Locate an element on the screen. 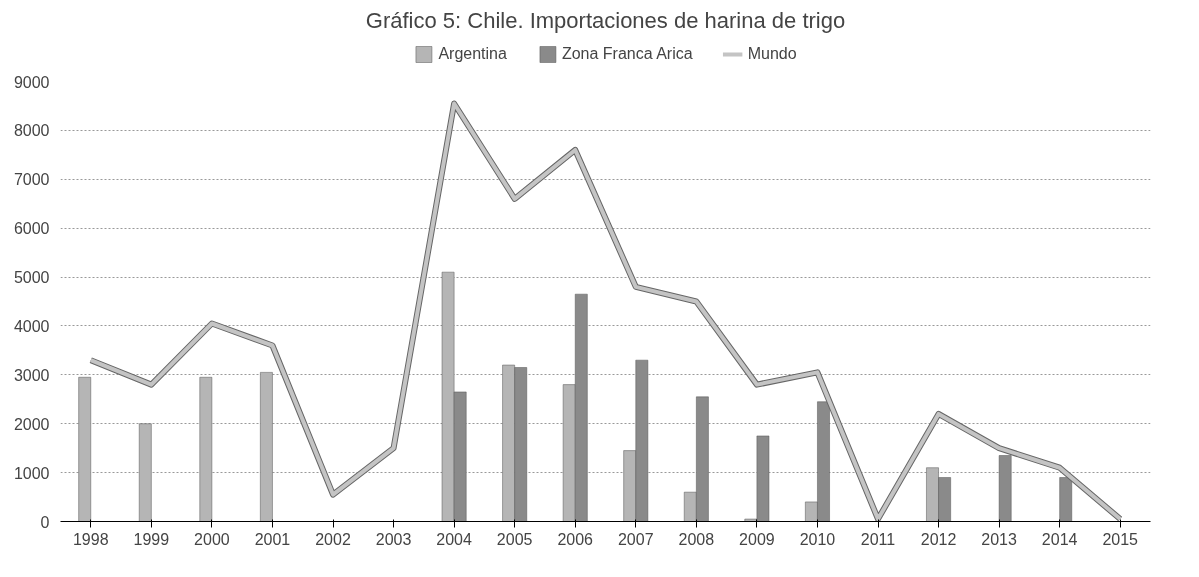  y-tick-label: 5000 is located at coordinates (31, 278).